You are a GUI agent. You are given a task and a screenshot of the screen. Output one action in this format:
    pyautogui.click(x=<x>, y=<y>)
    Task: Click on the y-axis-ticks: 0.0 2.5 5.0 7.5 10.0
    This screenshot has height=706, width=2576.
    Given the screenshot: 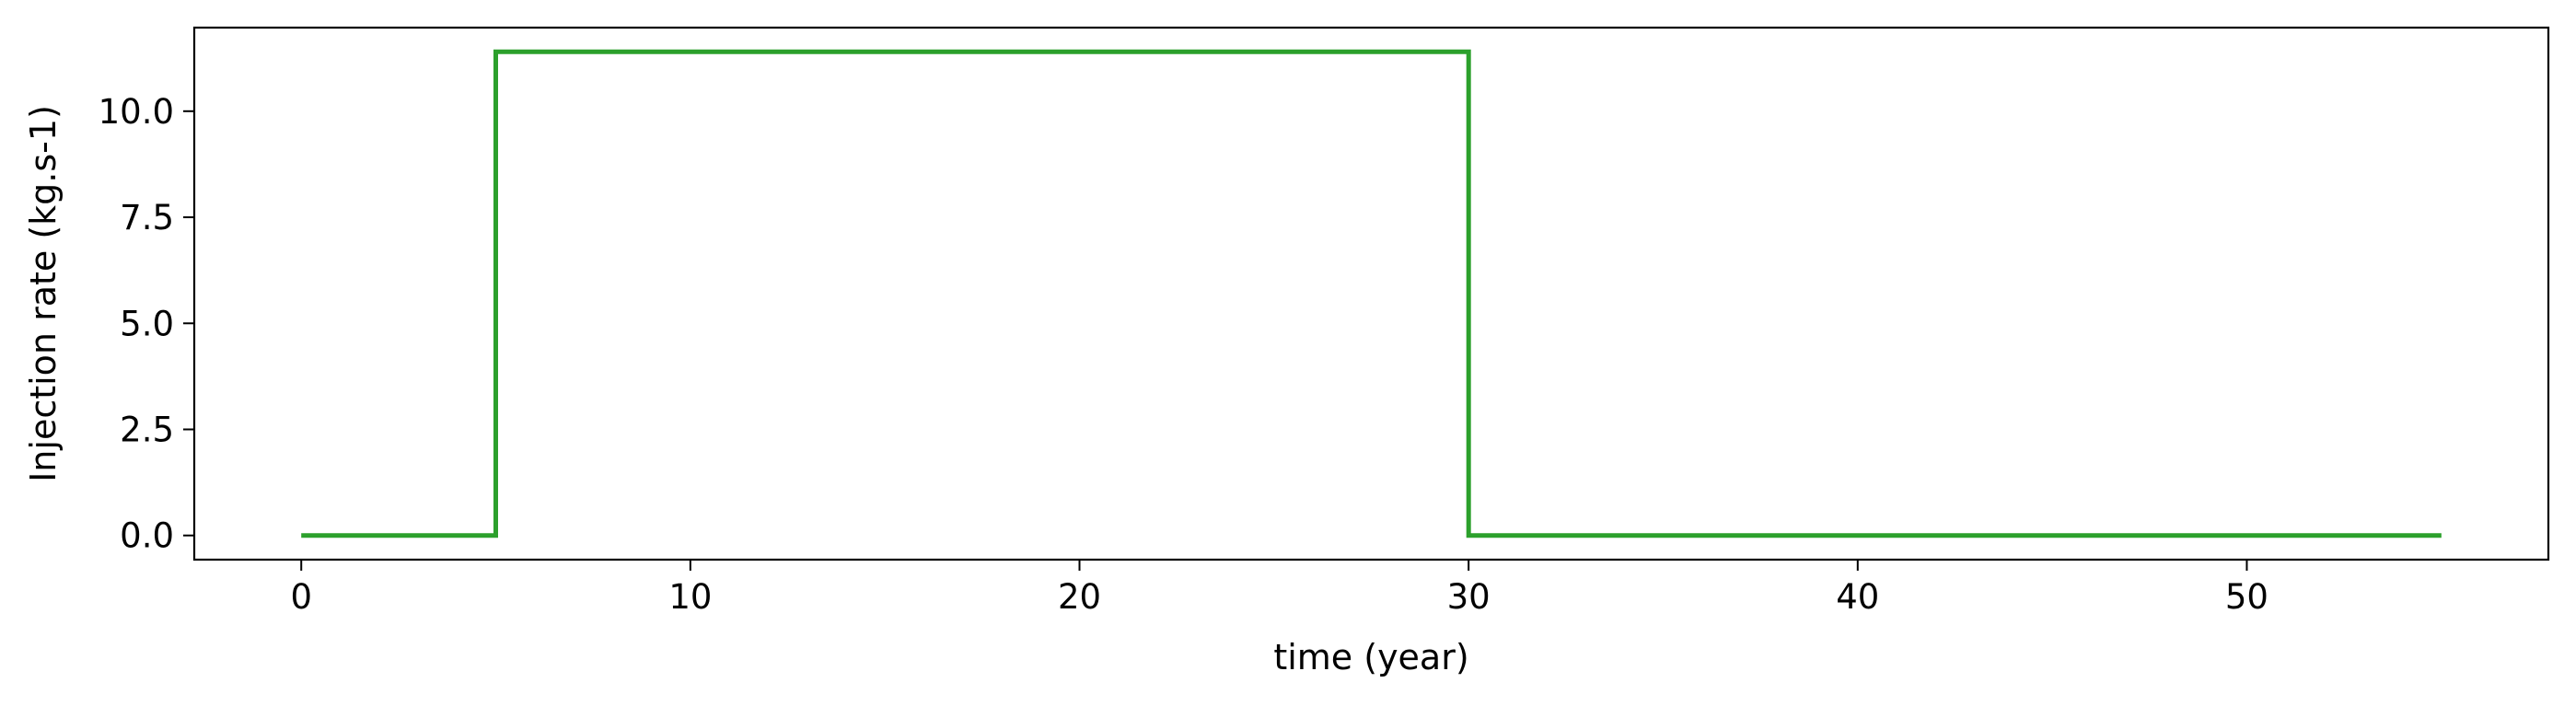 What is the action you would take?
    pyautogui.click(x=146, y=324)
    